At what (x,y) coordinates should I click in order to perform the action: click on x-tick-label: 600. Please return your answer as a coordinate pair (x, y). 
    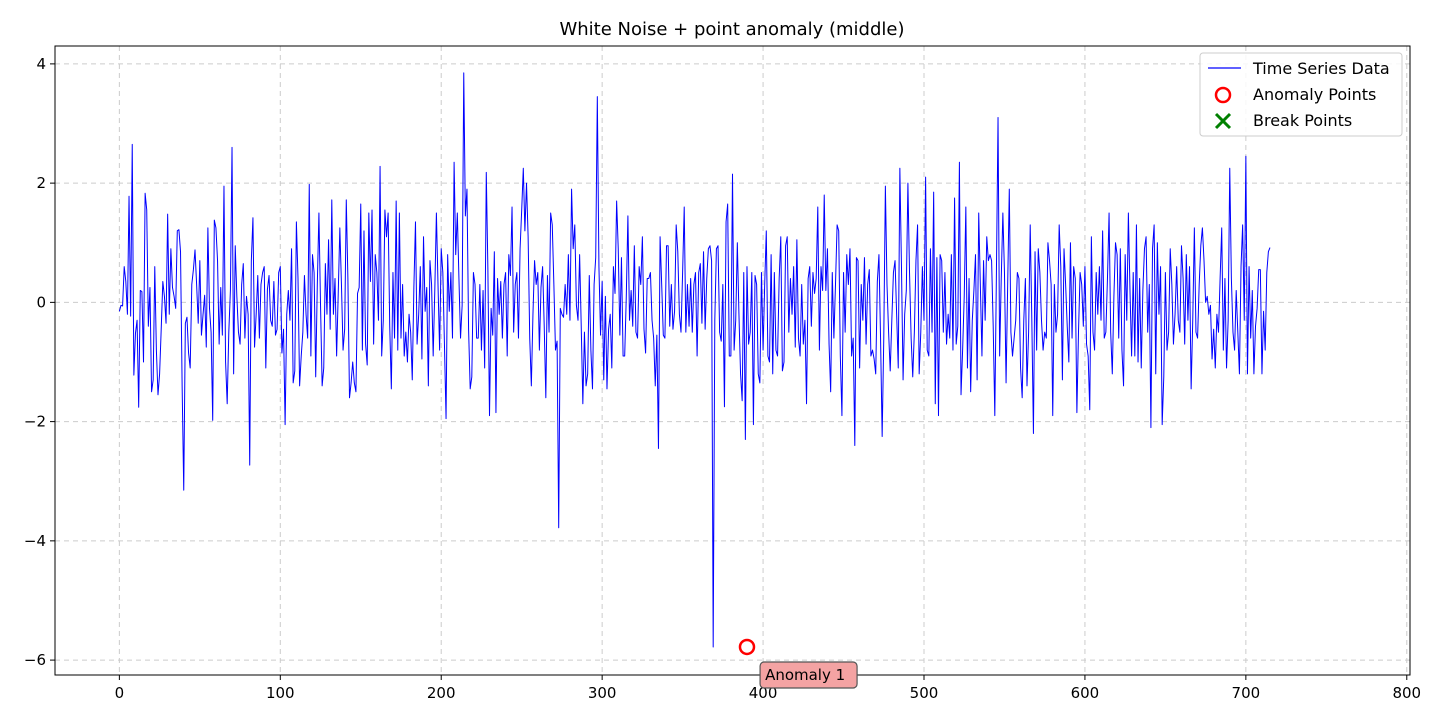
    Looking at the image, I should click on (1085, 693).